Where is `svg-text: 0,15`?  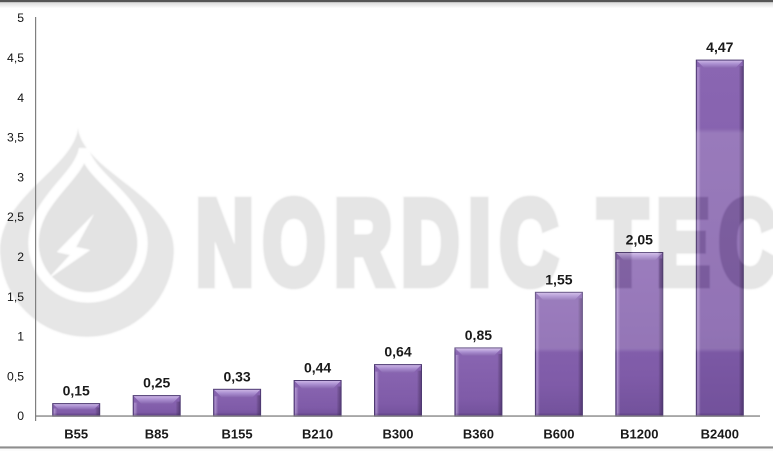 svg-text: 0,15 is located at coordinates (76, 391).